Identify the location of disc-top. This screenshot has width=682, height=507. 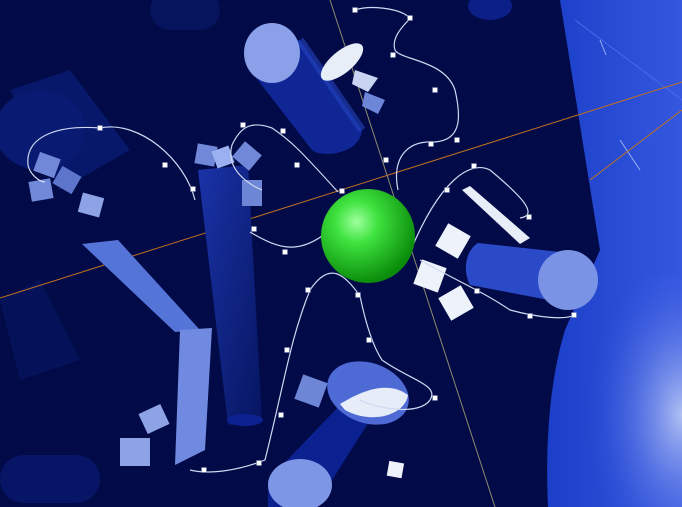
(350, 75).